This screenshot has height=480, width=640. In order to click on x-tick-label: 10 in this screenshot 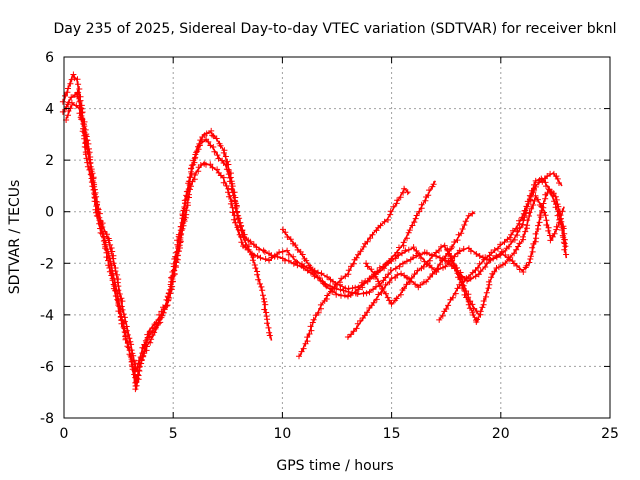, I will do `click(282, 434)`.